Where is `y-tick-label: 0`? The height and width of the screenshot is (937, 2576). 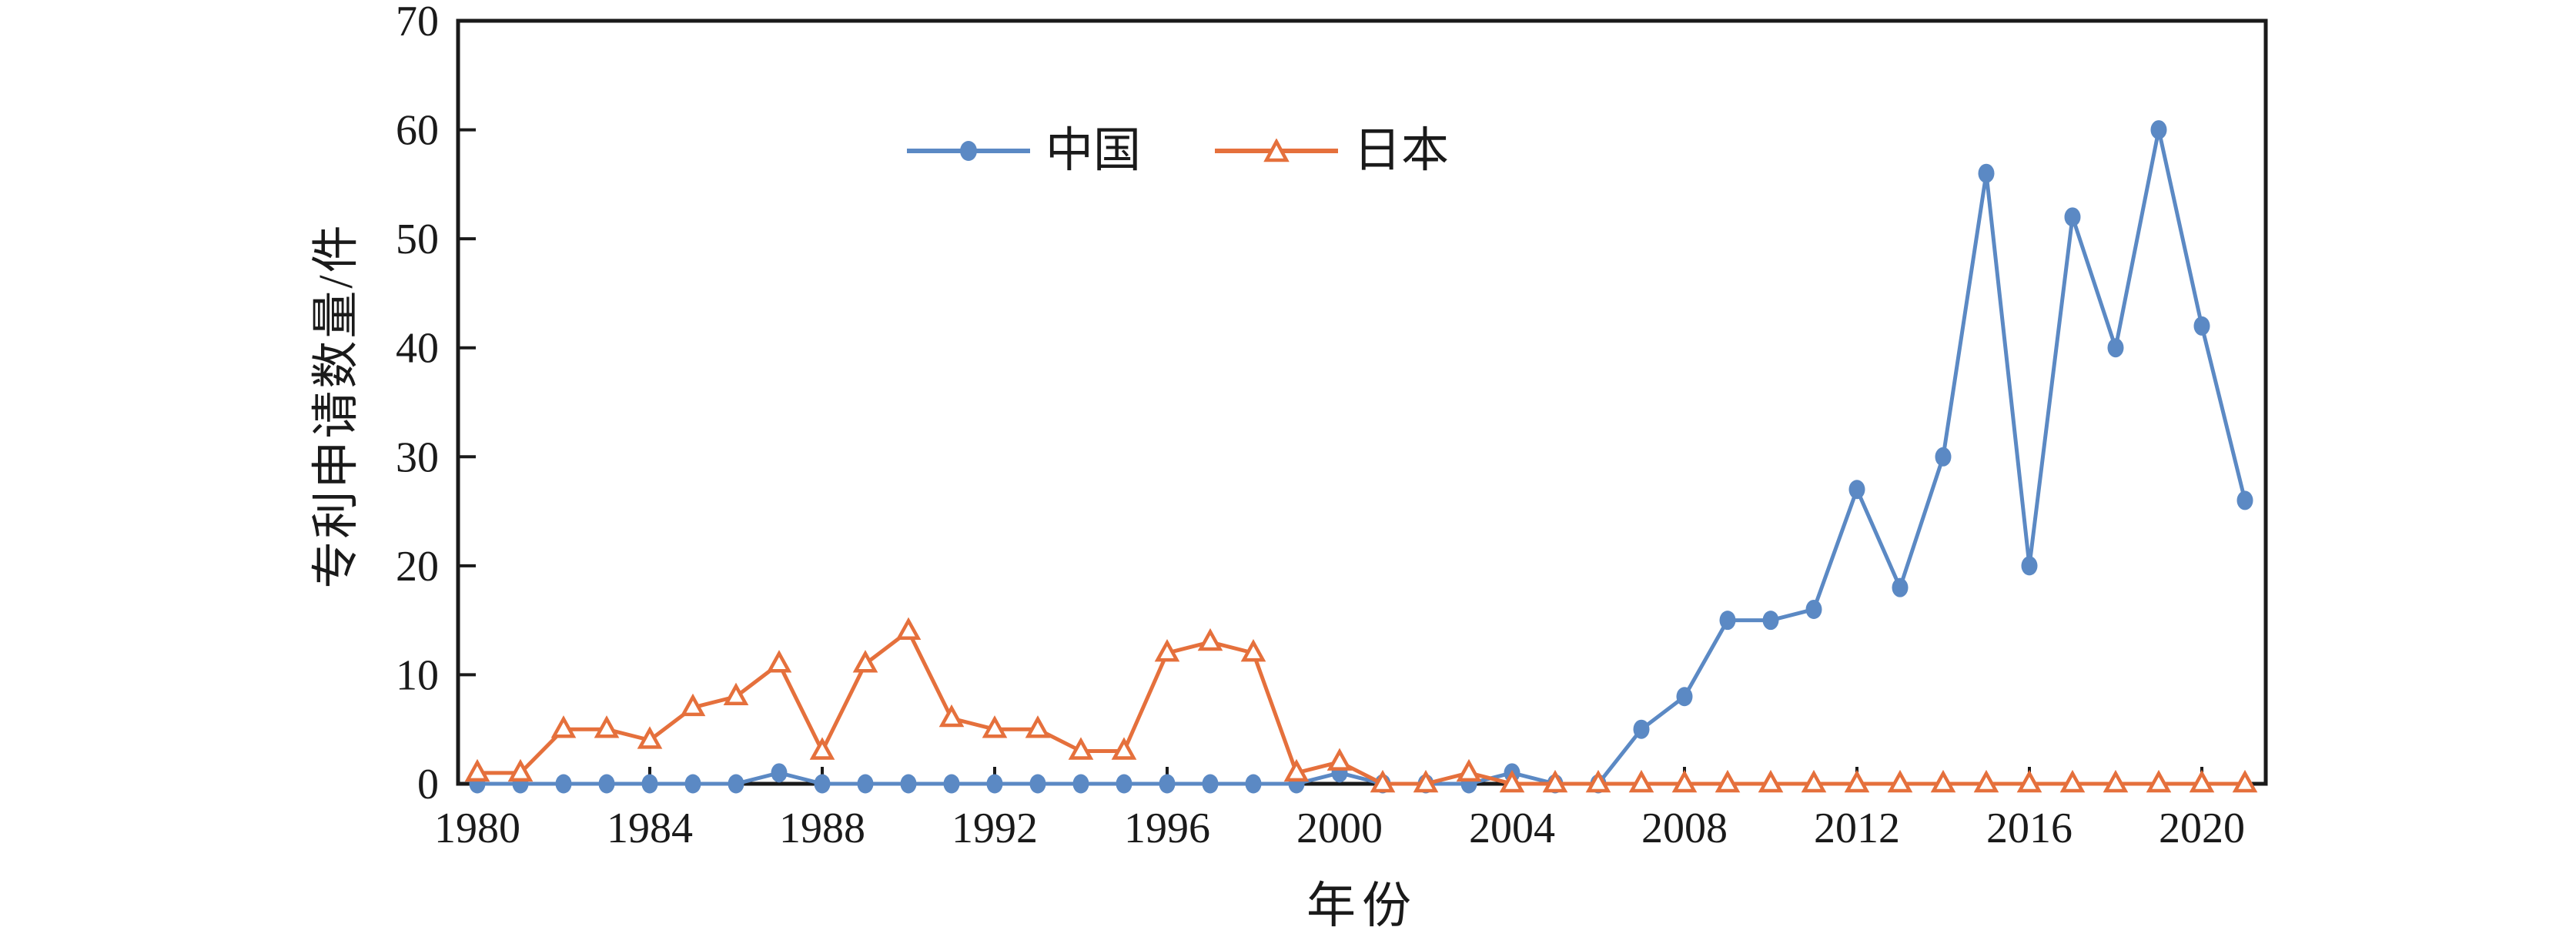 y-tick-label: 0 is located at coordinates (428, 785).